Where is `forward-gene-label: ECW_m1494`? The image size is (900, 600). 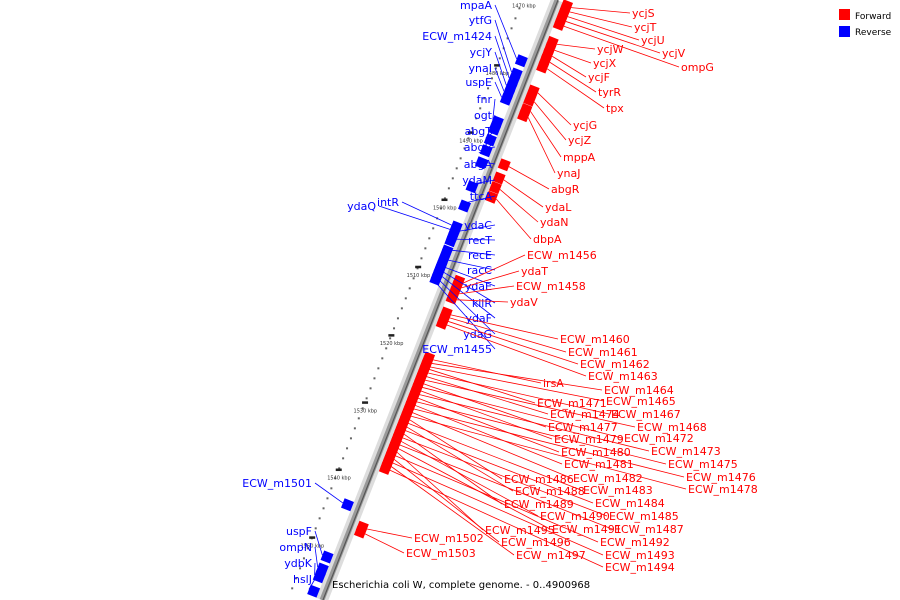
forward-gene-label: ECW_m1494 is located at coordinates (640, 567).